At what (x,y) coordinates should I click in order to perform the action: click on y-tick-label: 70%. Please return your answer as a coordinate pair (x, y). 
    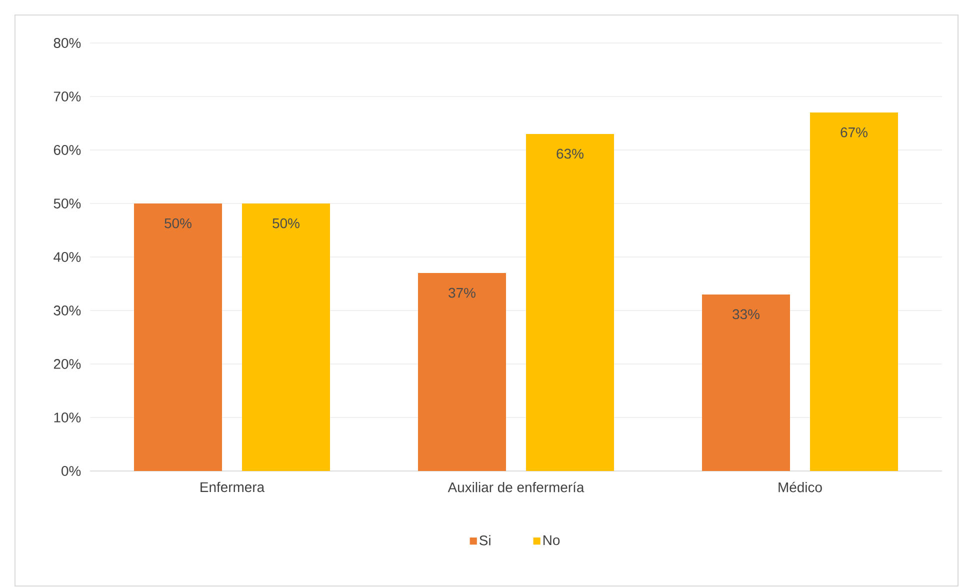
    Looking at the image, I should click on (67, 97).